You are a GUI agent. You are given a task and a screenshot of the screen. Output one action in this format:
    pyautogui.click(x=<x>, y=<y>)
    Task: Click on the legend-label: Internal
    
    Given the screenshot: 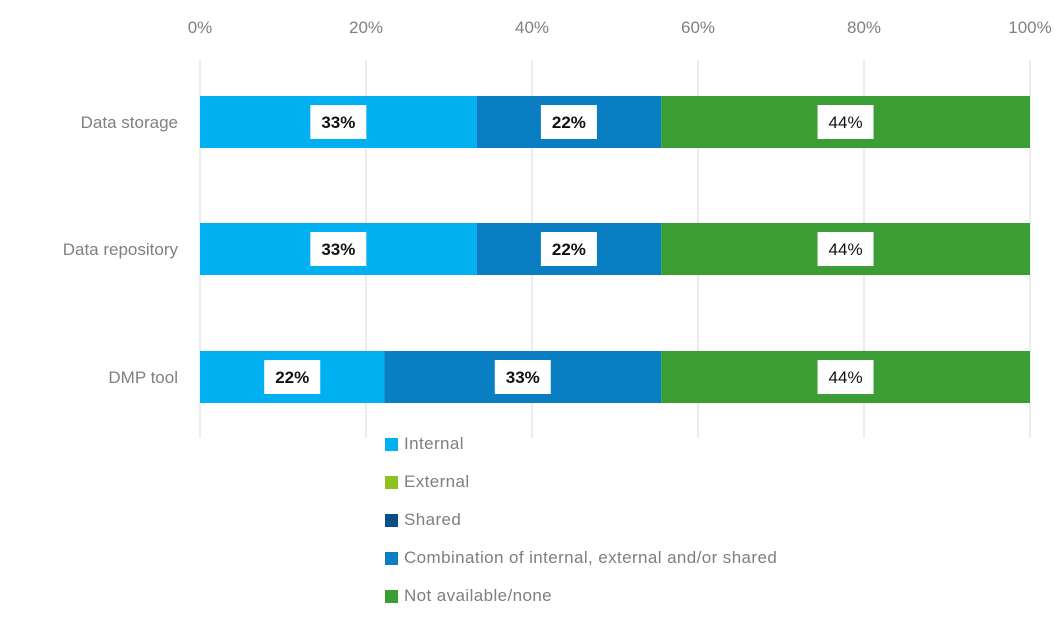 What is the action you would take?
    pyautogui.click(x=434, y=443)
    